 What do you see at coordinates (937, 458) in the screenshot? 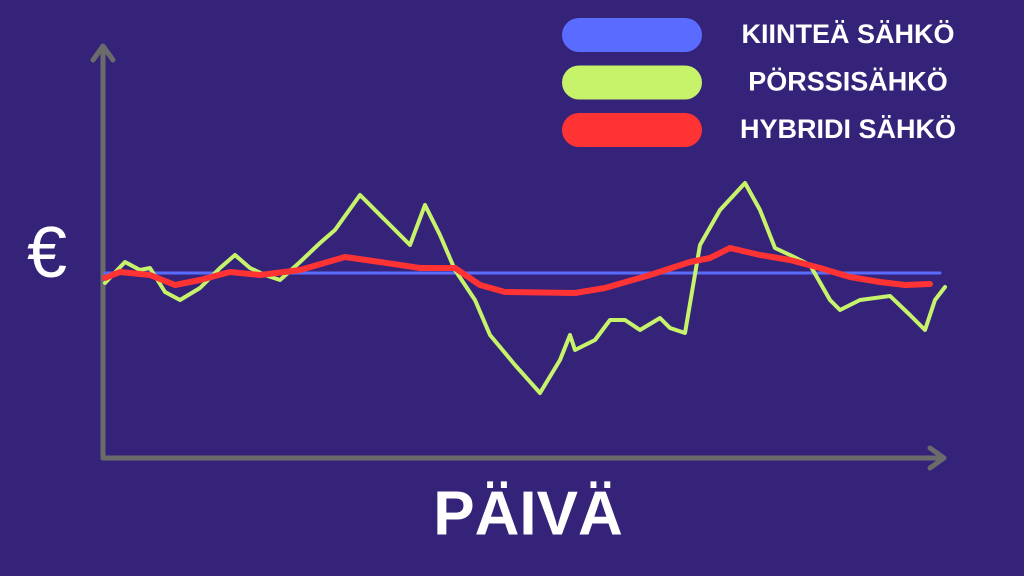
I see `x-axis-arrow` at bounding box center [937, 458].